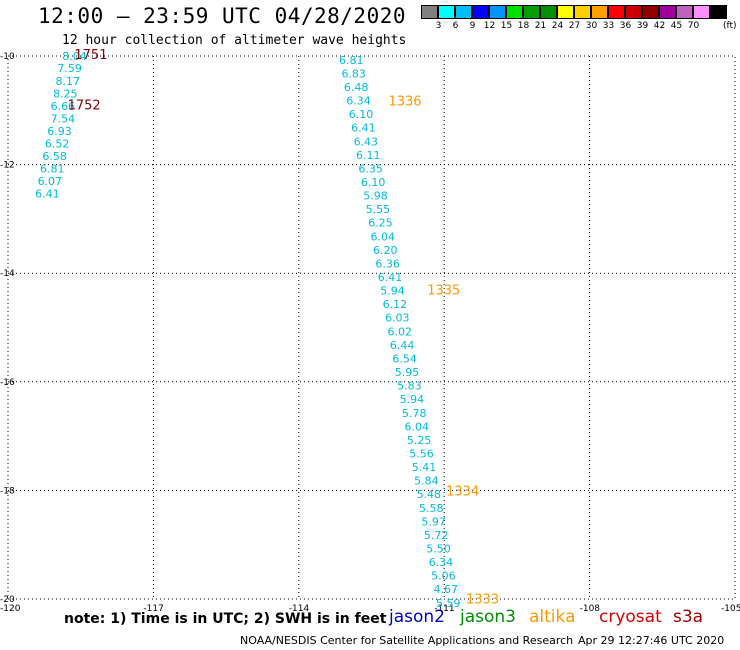  What do you see at coordinates (424, 467) in the screenshot?
I see `wave-height-point: 5.41` at bounding box center [424, 467].